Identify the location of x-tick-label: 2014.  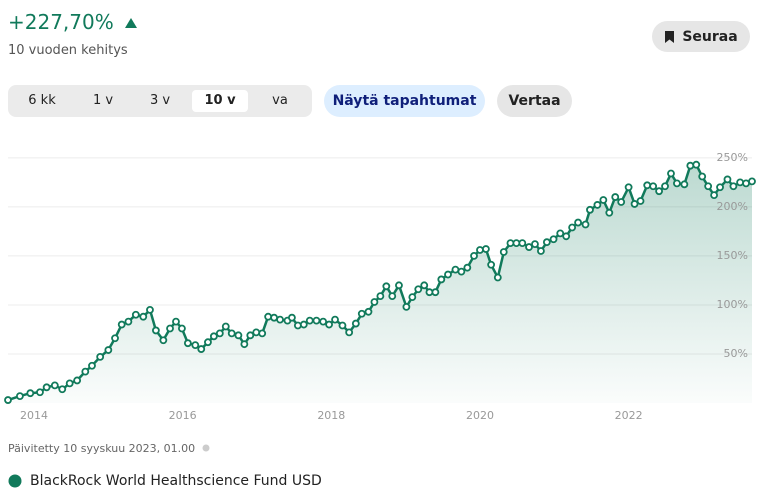
(34, 415).